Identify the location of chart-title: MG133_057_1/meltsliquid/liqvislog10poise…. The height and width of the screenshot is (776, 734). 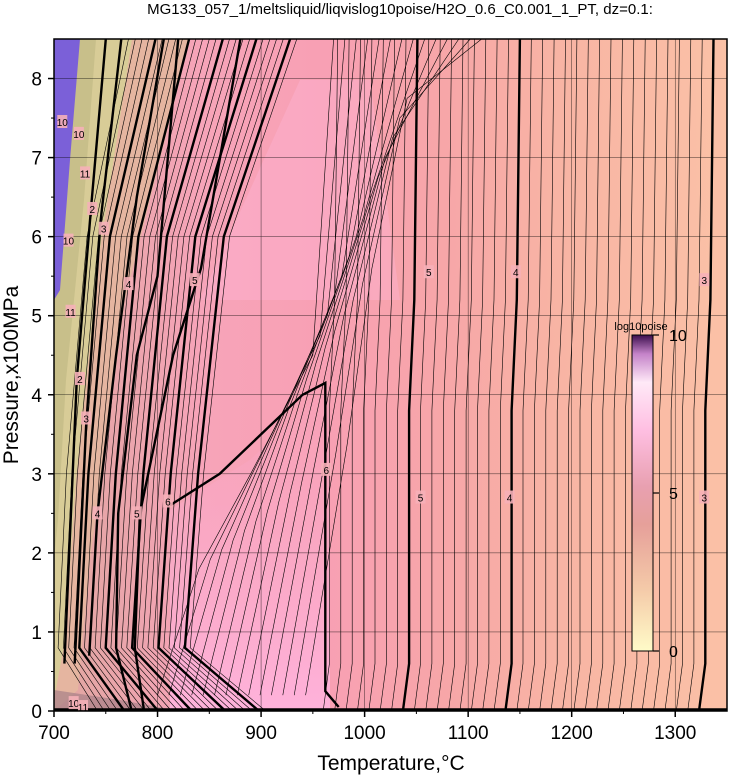
(400, 9).